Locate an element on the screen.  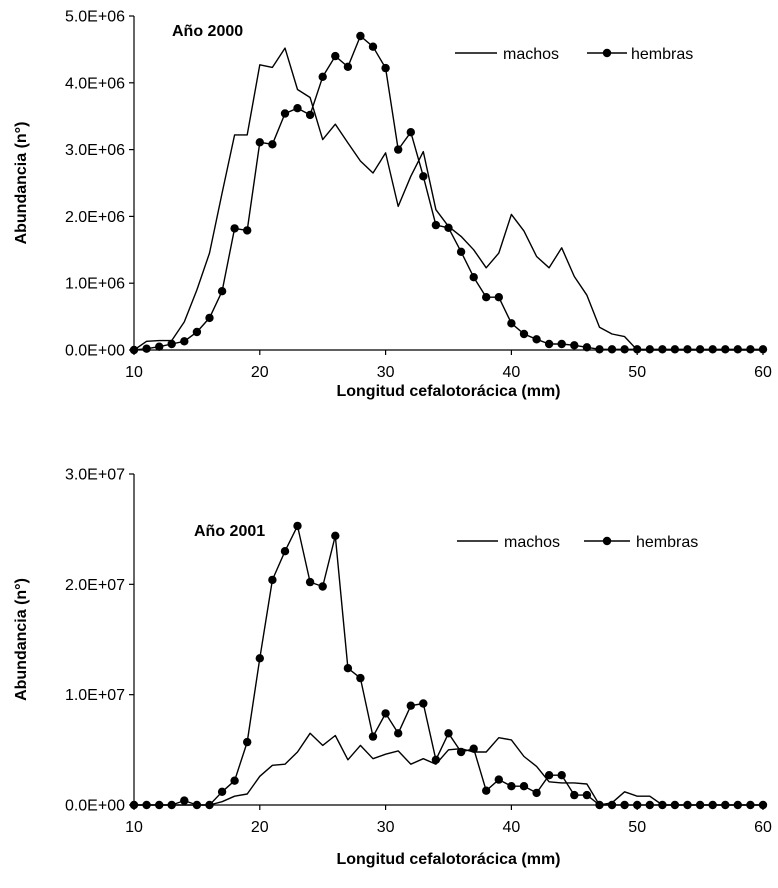
y-tick-label: 1.0E+06 is located at coordinates (95, 284).